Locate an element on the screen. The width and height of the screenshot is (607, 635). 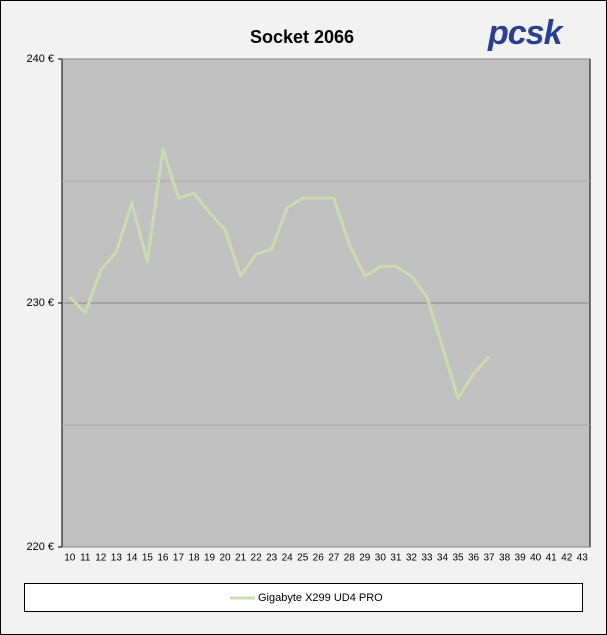
x-tick-label: 41 is located at coordinates (552, 558).